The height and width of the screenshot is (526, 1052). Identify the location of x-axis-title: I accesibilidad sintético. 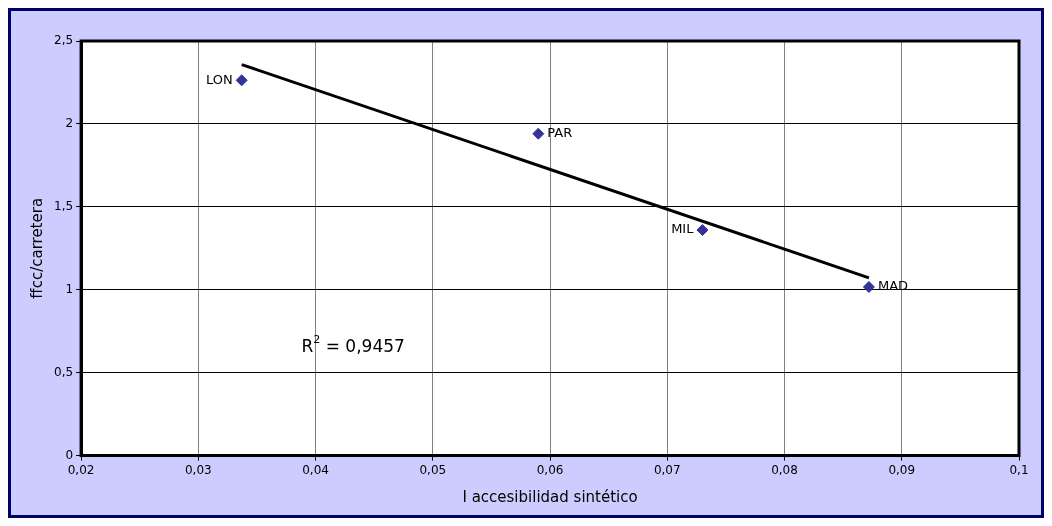
(550, 496).